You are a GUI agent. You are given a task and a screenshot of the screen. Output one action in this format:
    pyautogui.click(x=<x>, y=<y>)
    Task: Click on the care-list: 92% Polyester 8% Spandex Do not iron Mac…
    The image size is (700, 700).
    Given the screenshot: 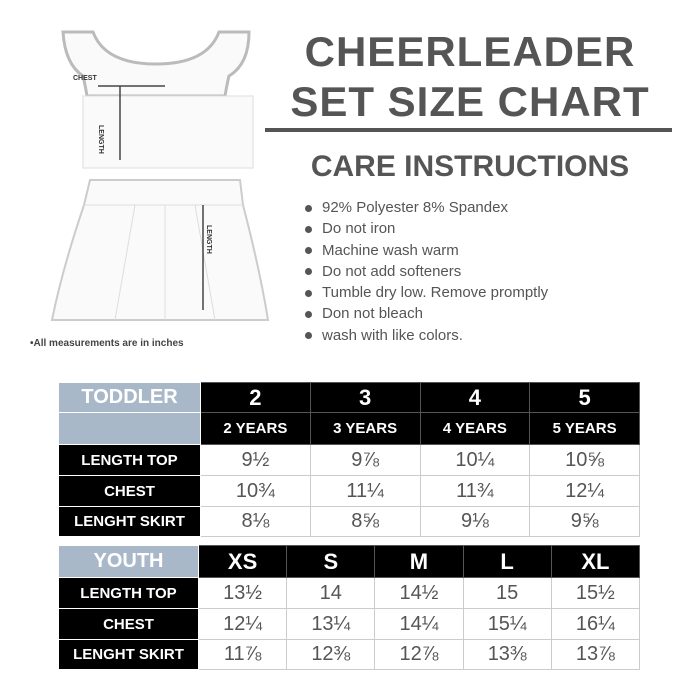 What is the action you would take?
    pyautogui.click(x=426, y=271)
    